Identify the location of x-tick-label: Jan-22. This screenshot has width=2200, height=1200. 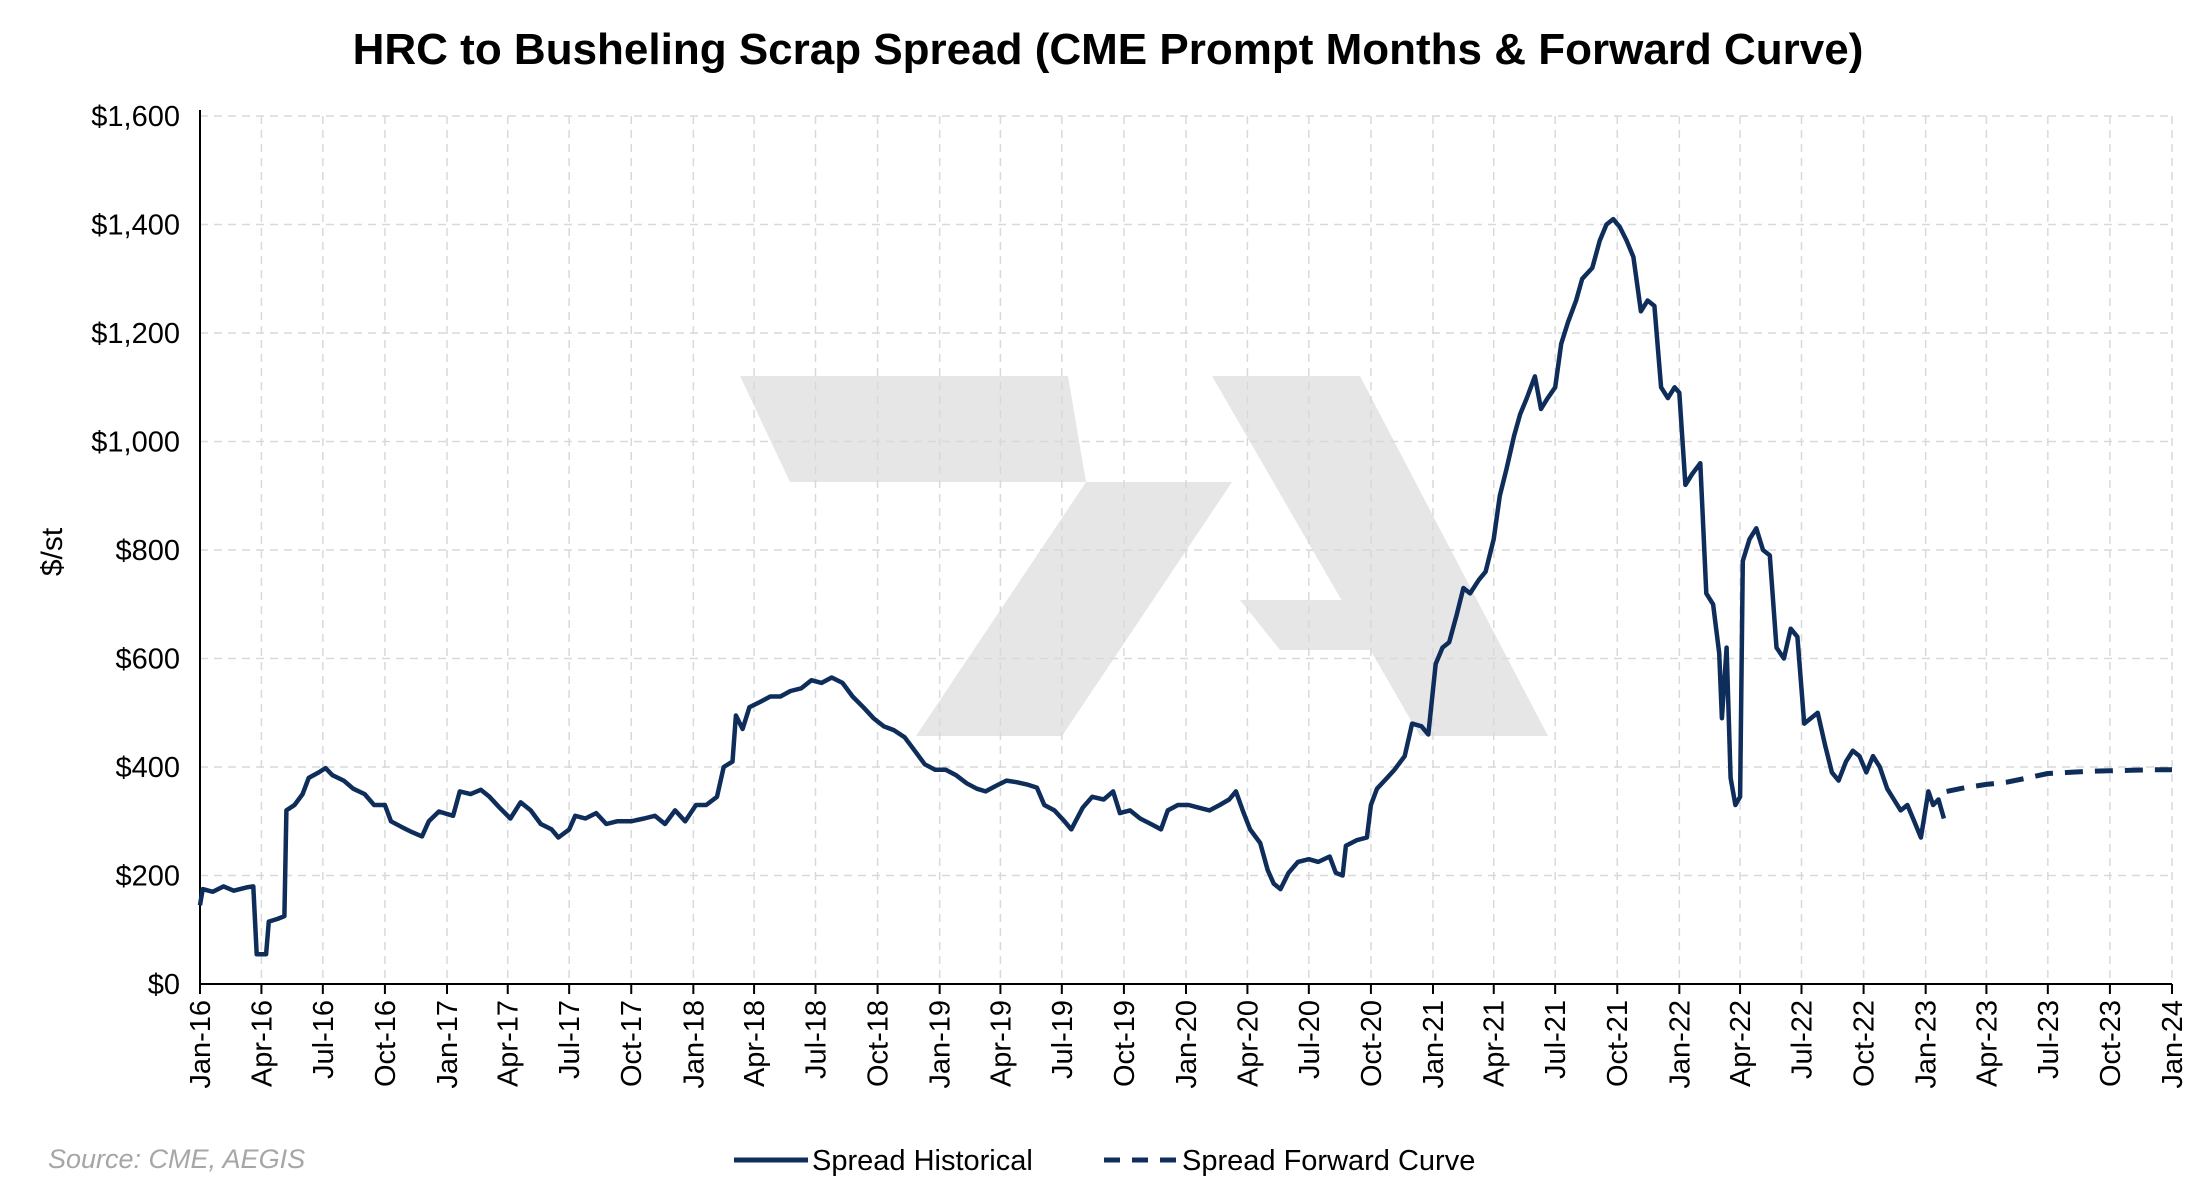
(1680, 1044).